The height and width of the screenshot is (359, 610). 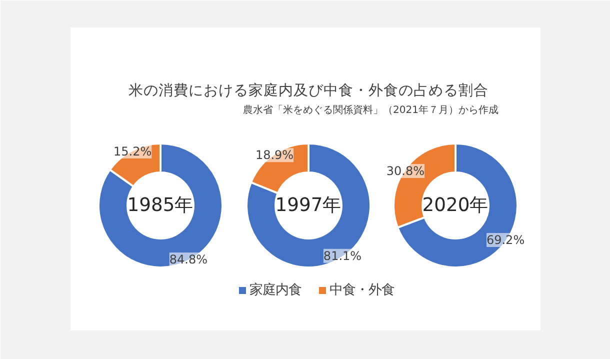 I want to click on data-label: 15.2%, so click(x=133, y=151).